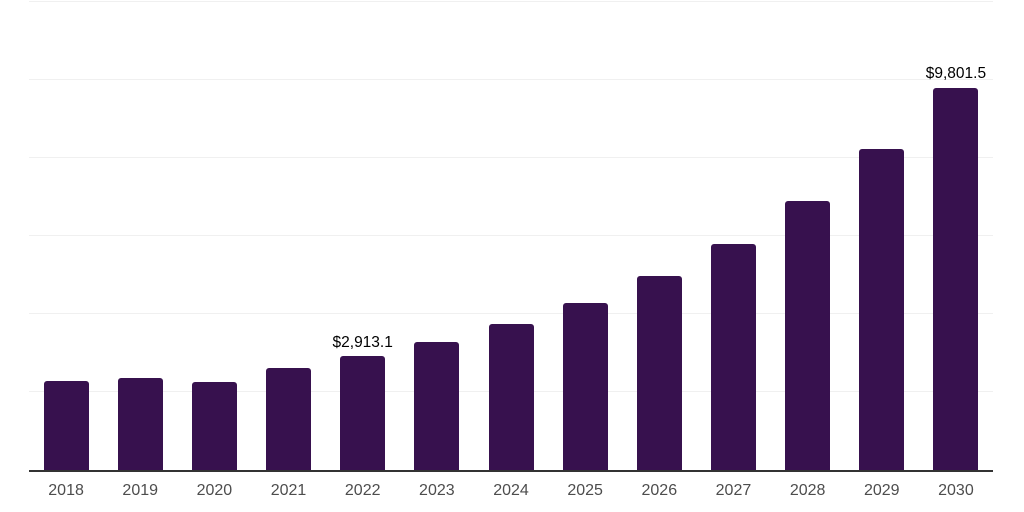  What do you see at coordinates (585, 490) in the screenshot?
I see `x-axis-label-2025: 2025` at bounding box center [585, 490].